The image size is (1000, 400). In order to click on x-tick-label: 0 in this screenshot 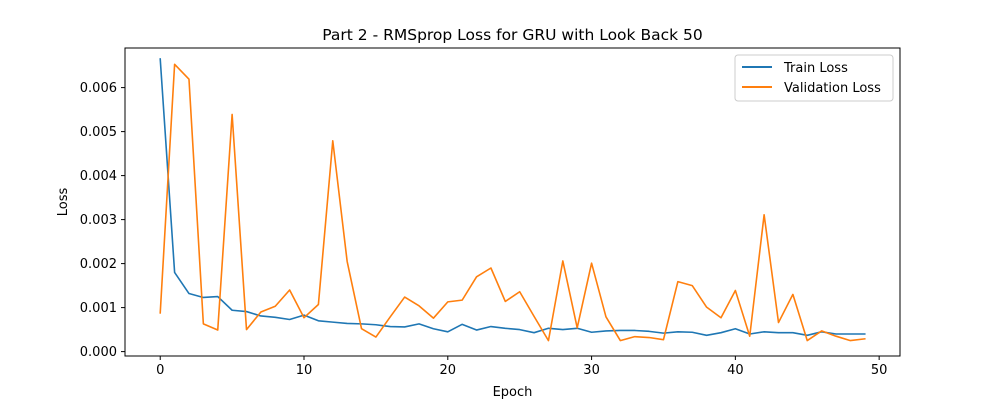, I will do `click(160, 370)`.